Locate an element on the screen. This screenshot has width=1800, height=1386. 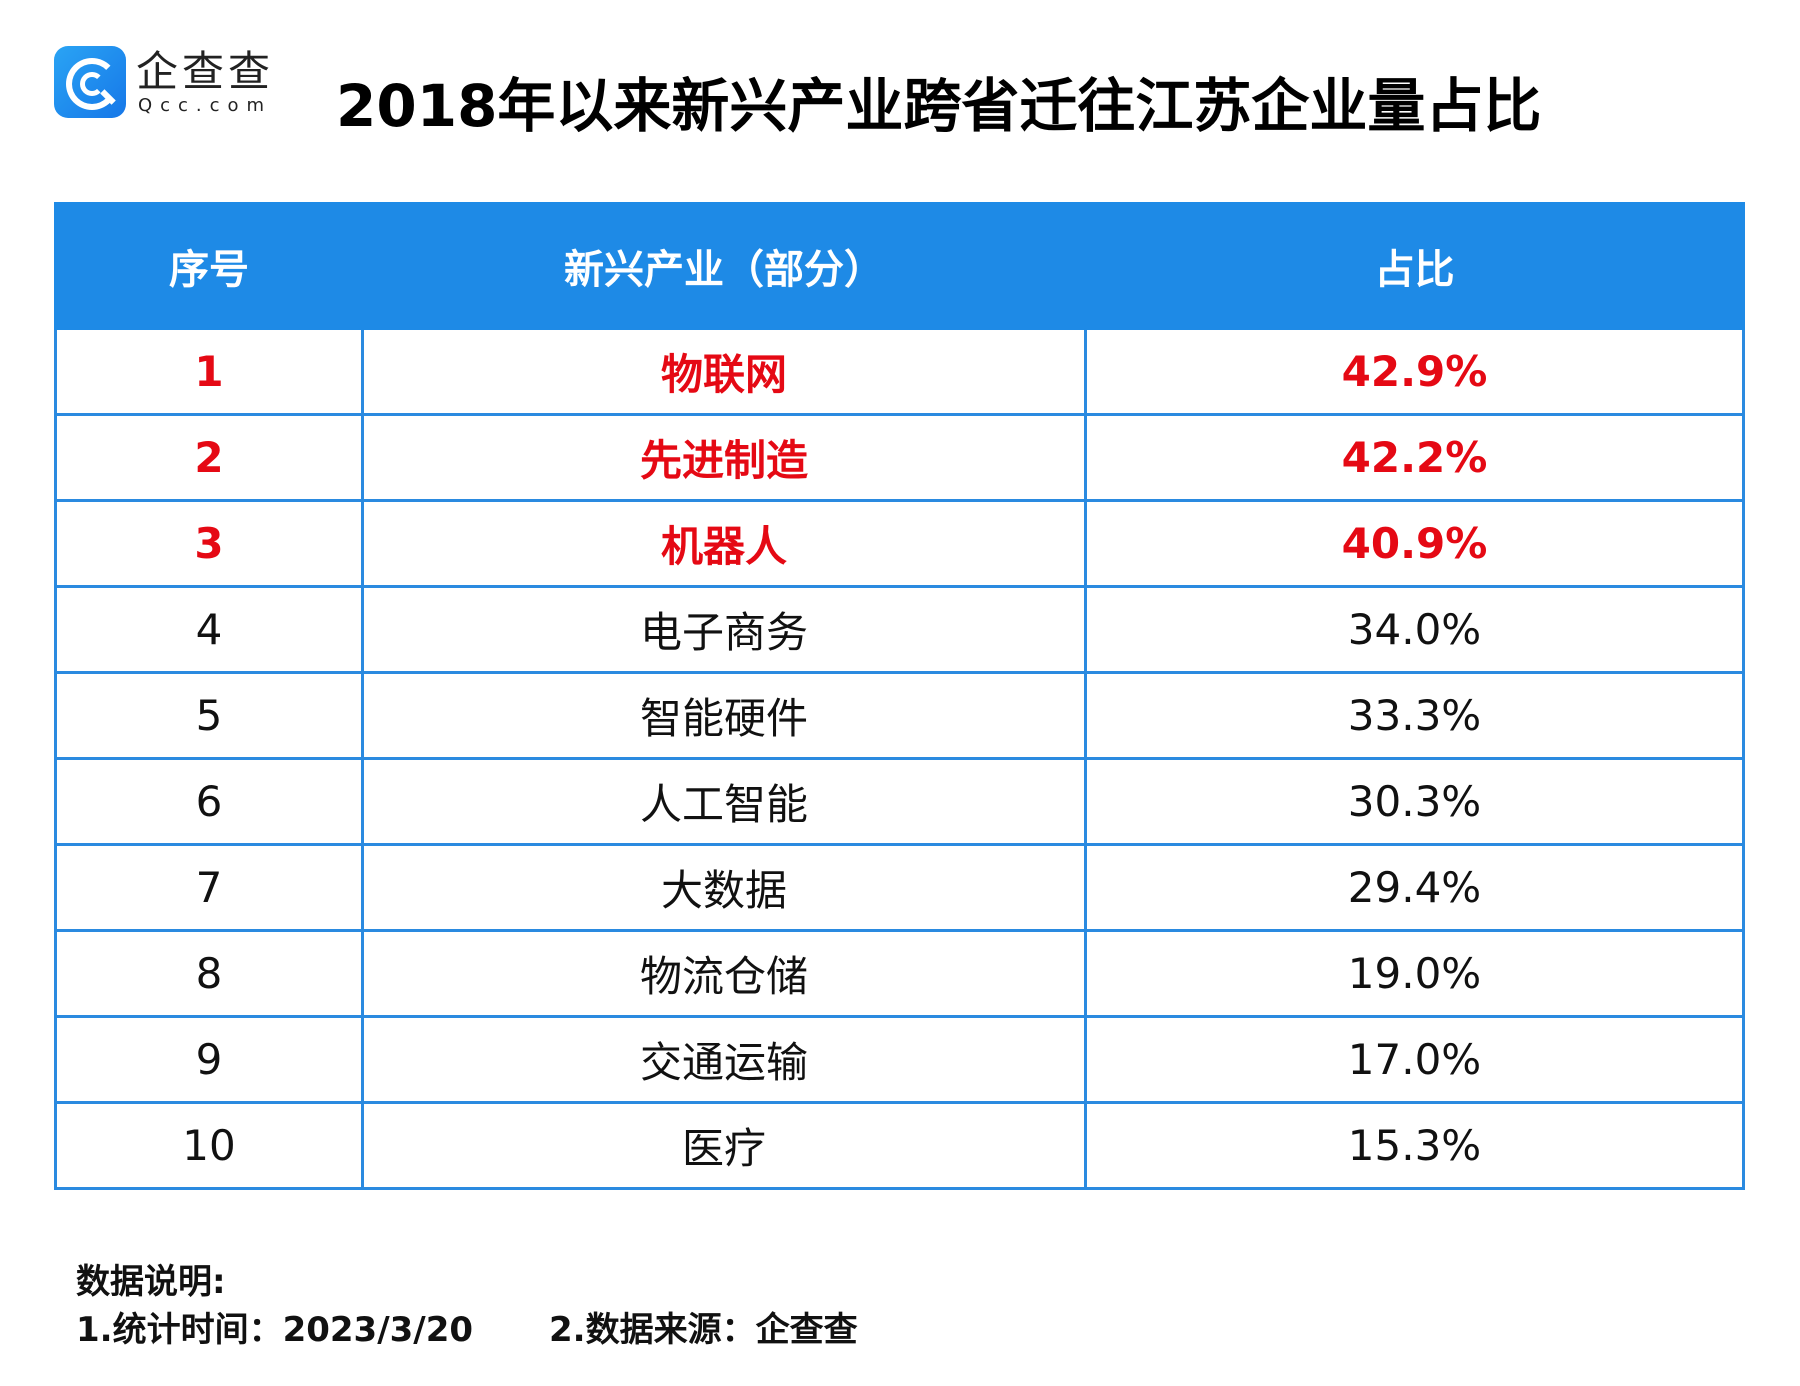
rank-cell: 6 is located at coordinates (209, 801).